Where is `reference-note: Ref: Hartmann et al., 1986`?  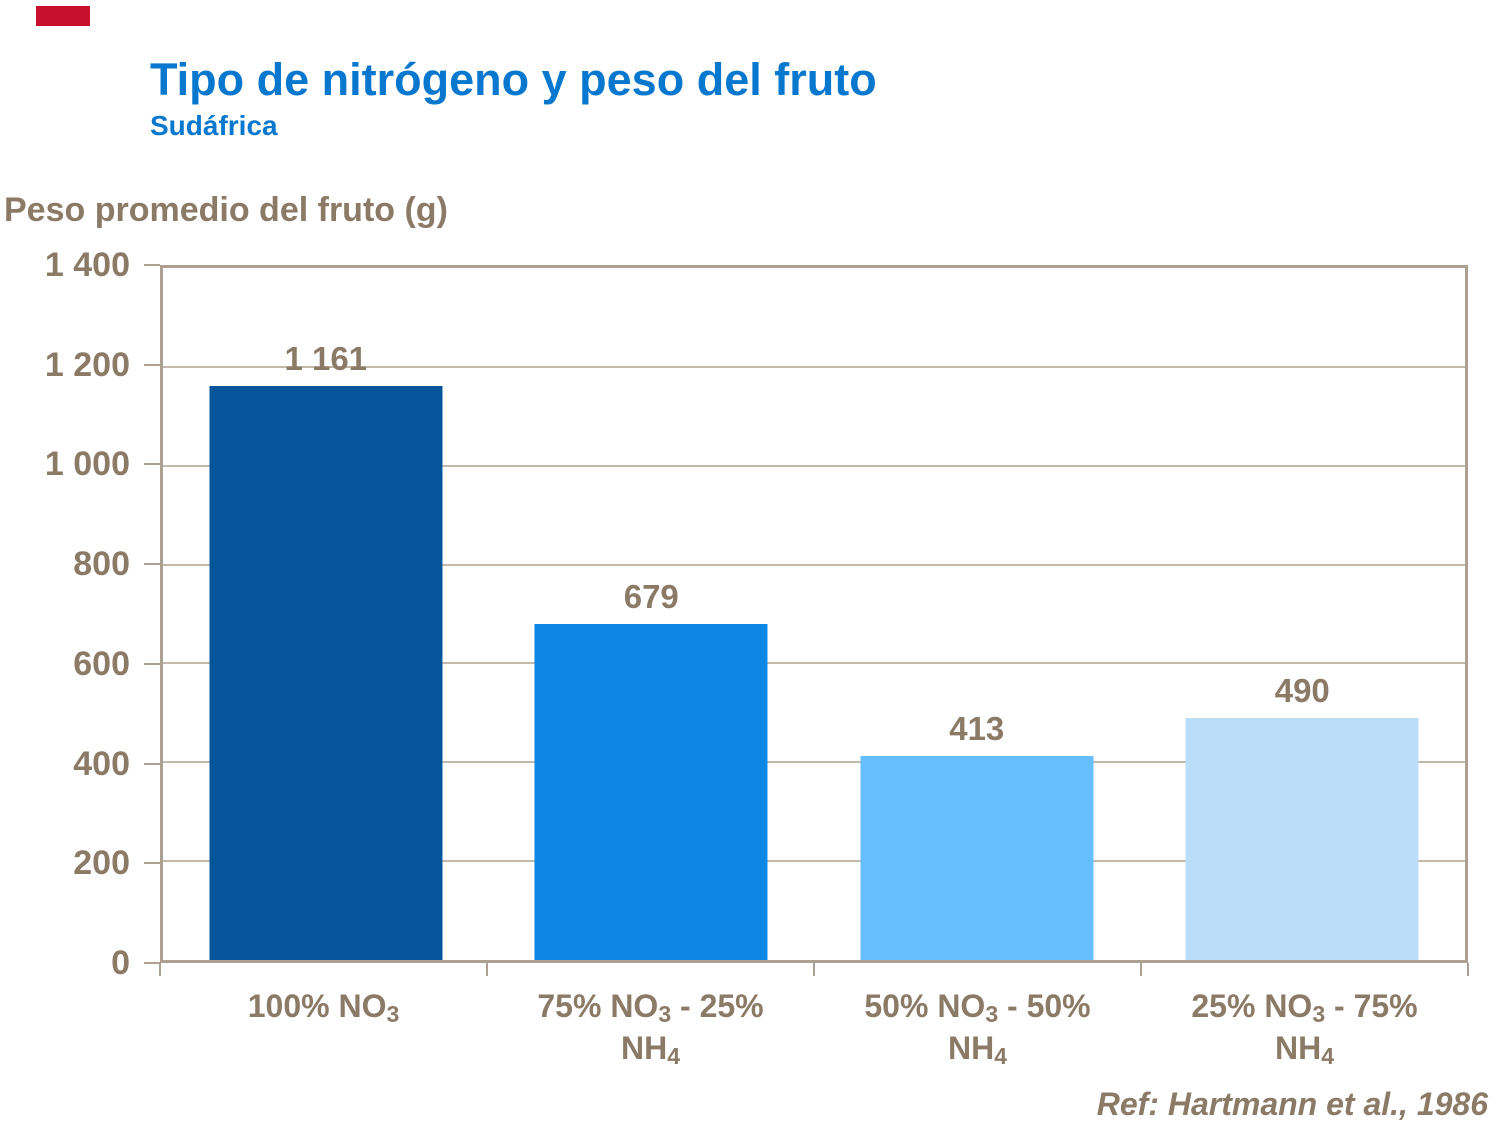
reference-note: Ref: Hartmann et al., 1986 is located at coordinates (1292, 1104).